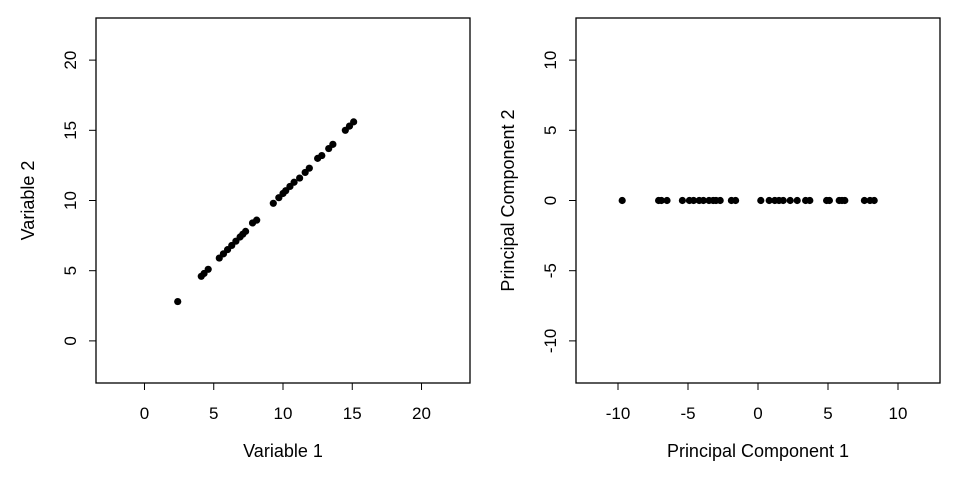  I want to click on x-tick-label: -10, so click(618, 413).